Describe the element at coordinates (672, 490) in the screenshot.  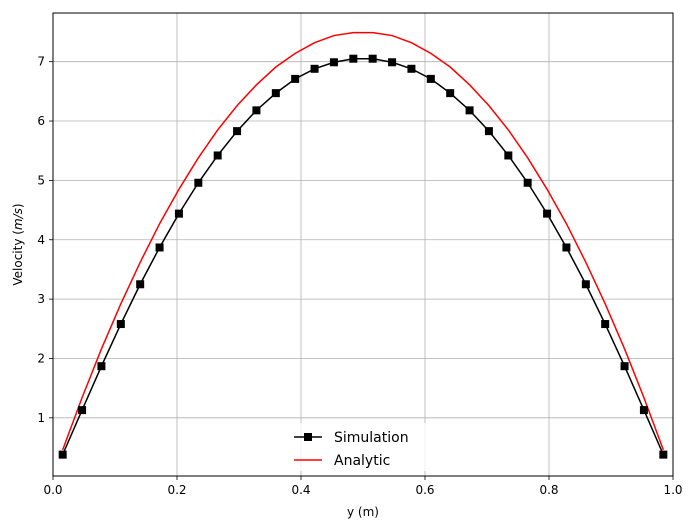
I see `x-tick-label: 1.0` at that location.